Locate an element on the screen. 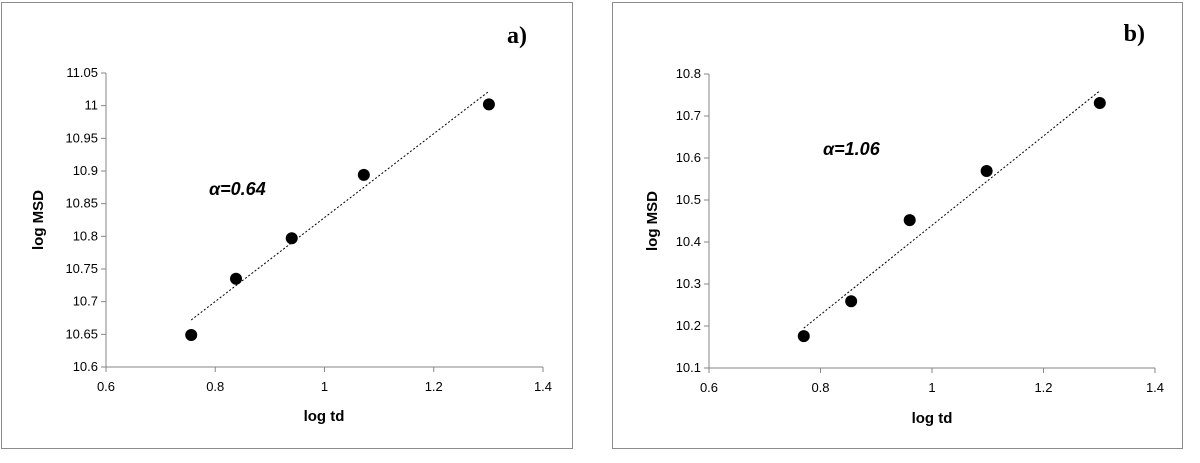  y-tick-label: 11 is located at coordinates (92, 105).